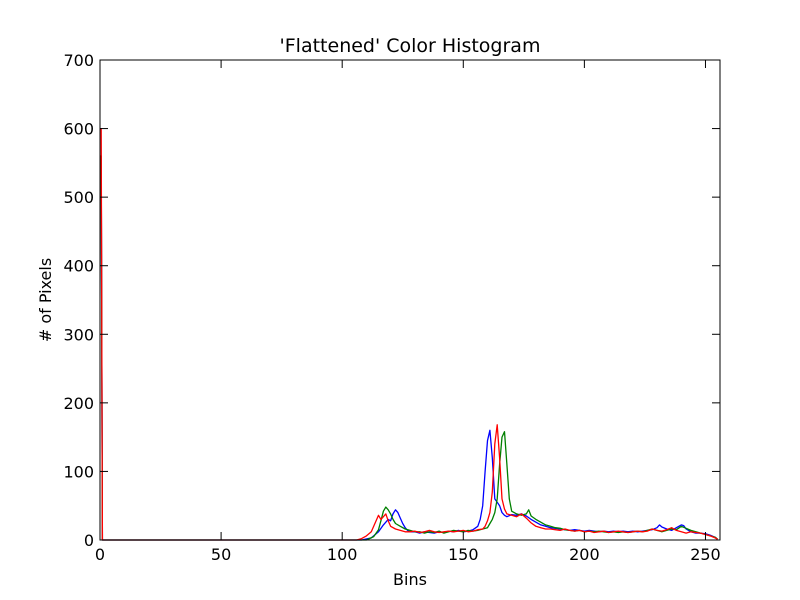 The image size is (800, 600). Describe the element at coordinates (100, 554) in the screenshot. I see `x-tick-label: 0` at that location.